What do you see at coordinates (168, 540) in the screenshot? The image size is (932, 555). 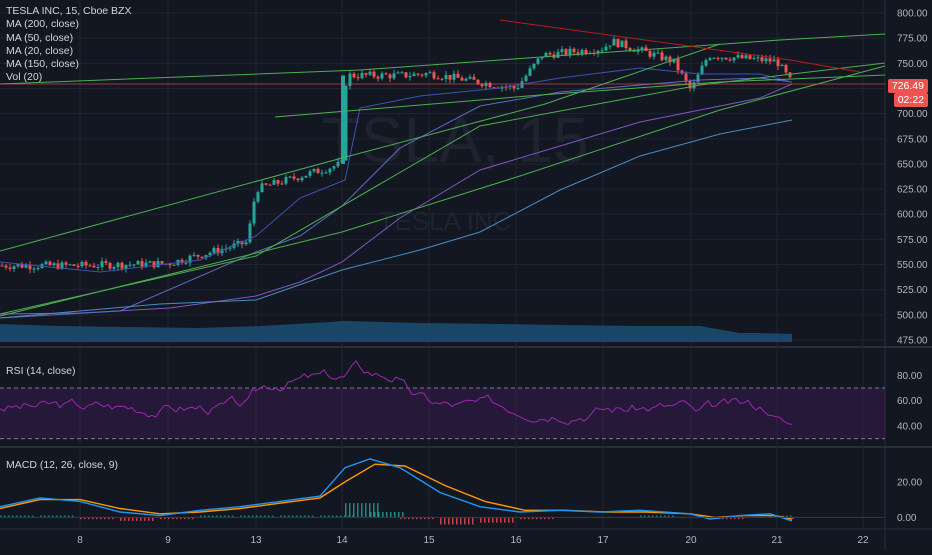 I see `x-tick-label: 9` at bounding box center [168, 540].